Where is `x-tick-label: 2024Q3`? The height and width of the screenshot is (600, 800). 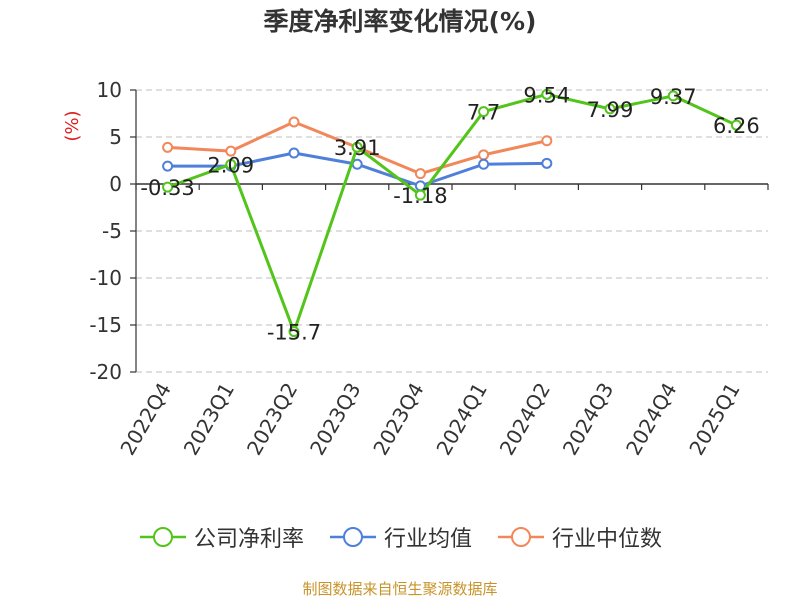 x-tick-label: 2024Q3 is located at coordinates (588, 419).